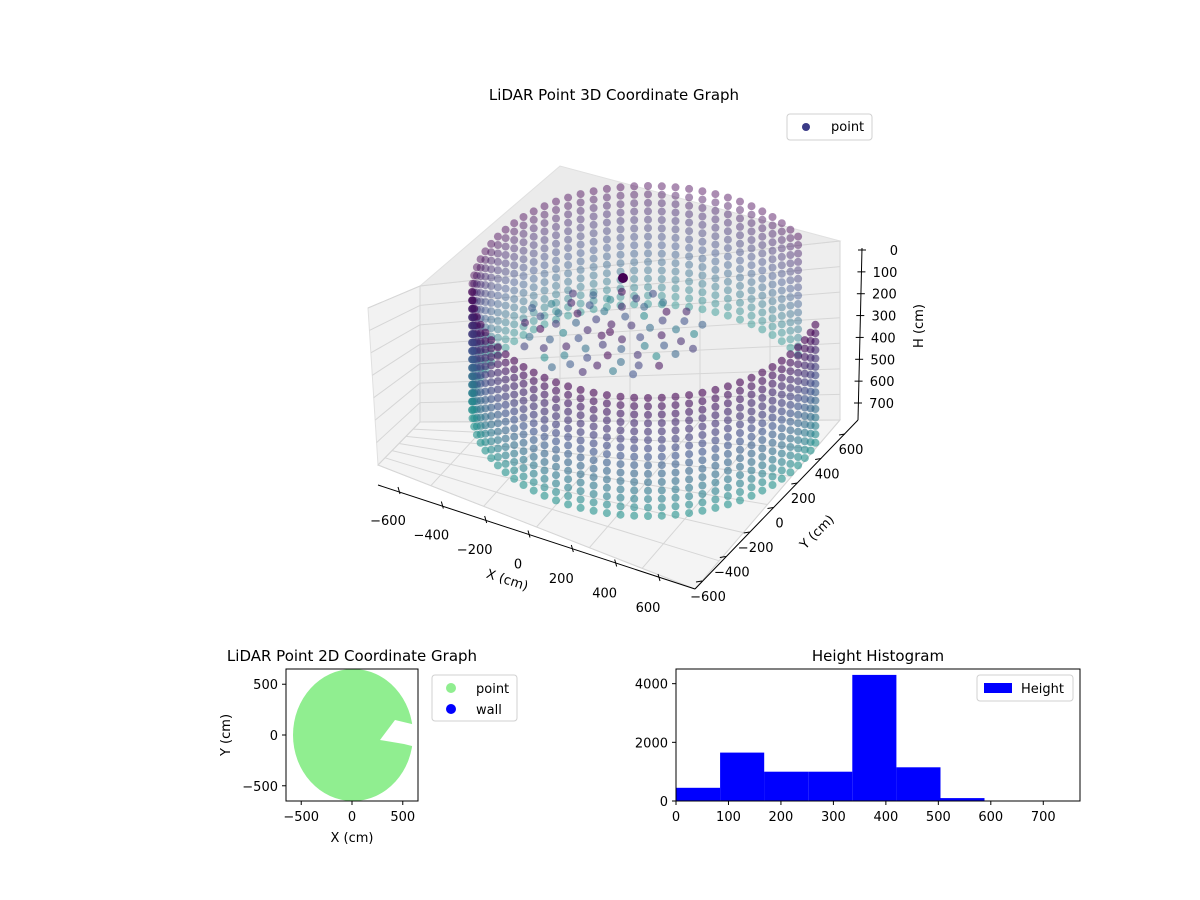  I want to click on x-tick-label-2d: −500, so click(301, 817).